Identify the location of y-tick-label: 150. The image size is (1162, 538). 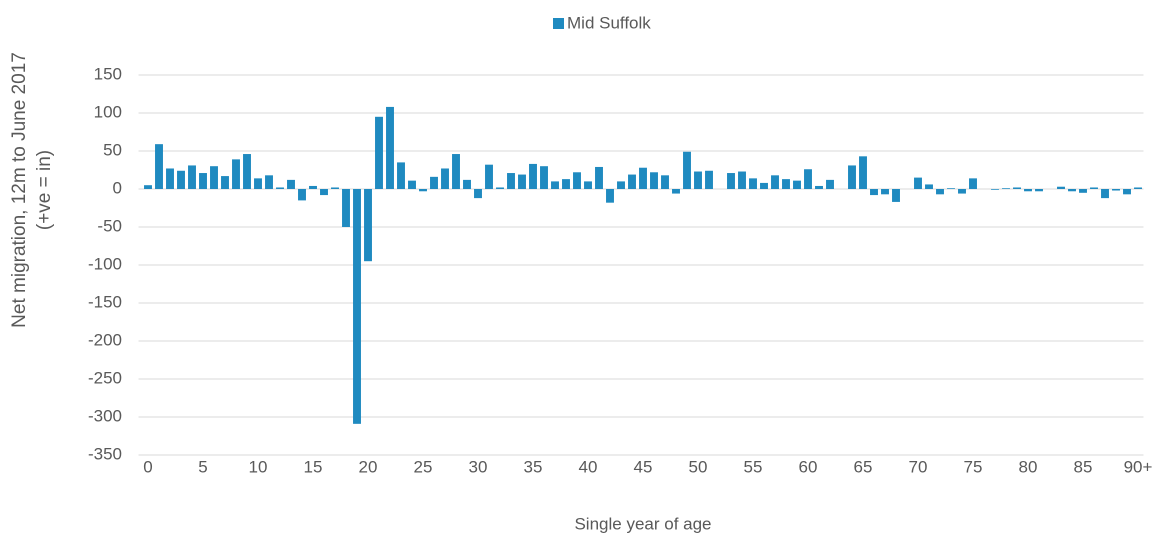
(108, 73).